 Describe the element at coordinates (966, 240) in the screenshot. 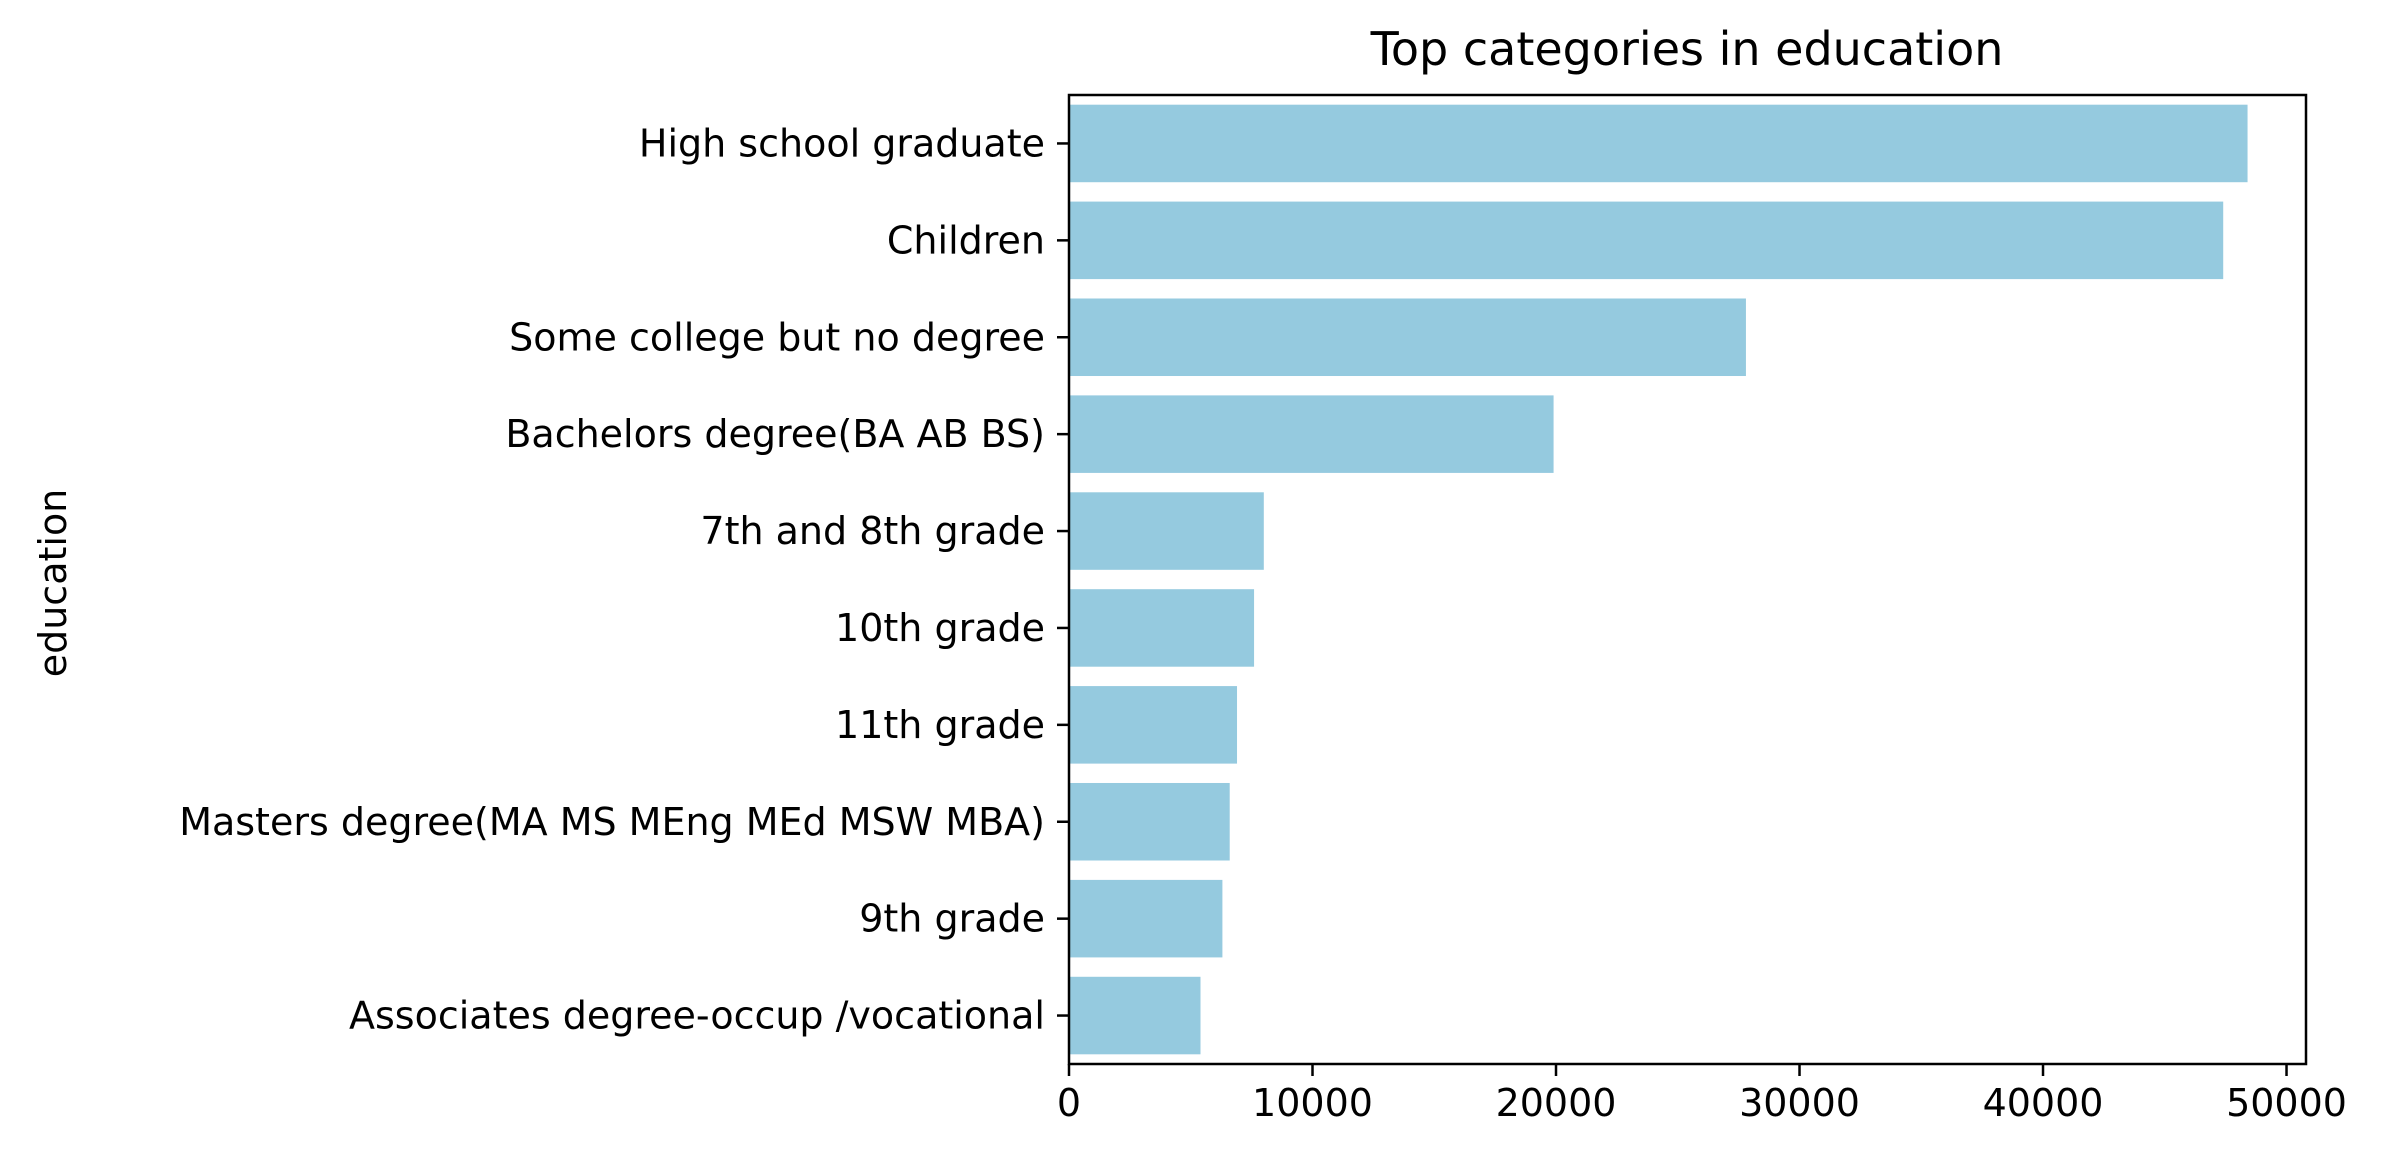

I see `y-tick-label: Children` at that location.